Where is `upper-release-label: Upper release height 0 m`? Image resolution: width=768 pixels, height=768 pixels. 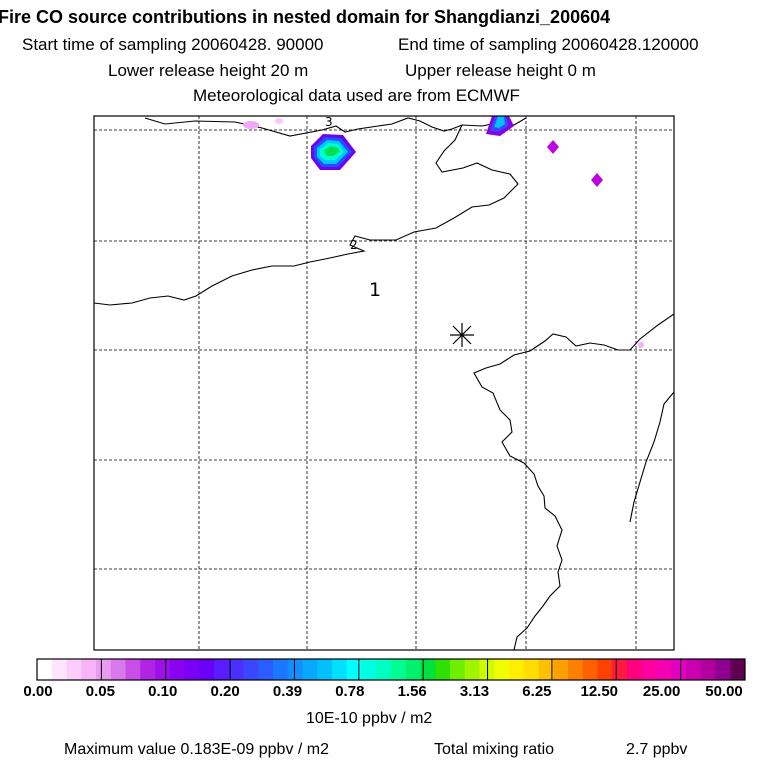 upper-release-label: Upper release height 0 m is located at coordinates (500, 70).